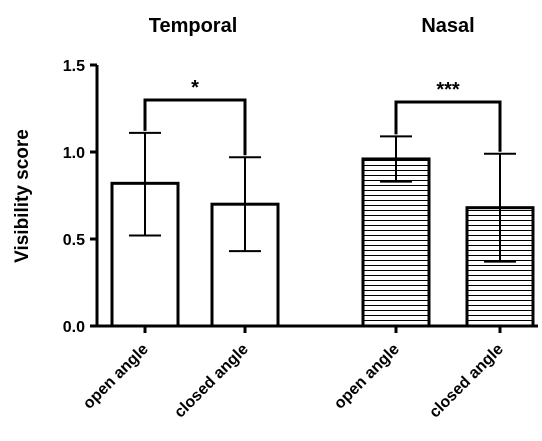 The height and width of the screenshot is (441, 542). I want to click on bar, so click(396, 242).